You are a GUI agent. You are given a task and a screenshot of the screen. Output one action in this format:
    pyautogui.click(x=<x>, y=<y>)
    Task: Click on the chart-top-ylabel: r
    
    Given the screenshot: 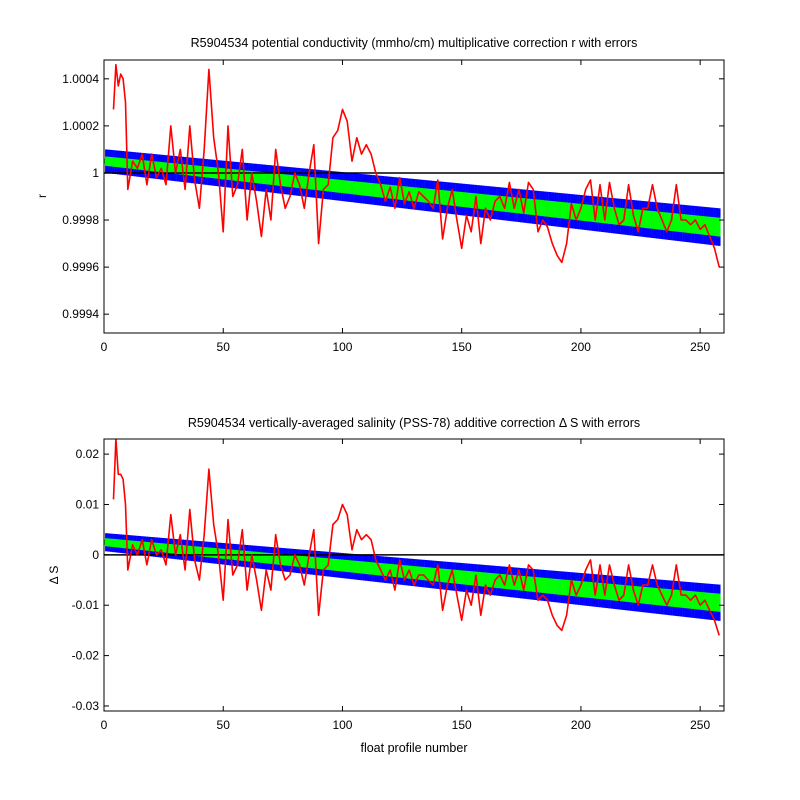 What is the action you would take?
    pyautogui.click(x=42, y=196)
    